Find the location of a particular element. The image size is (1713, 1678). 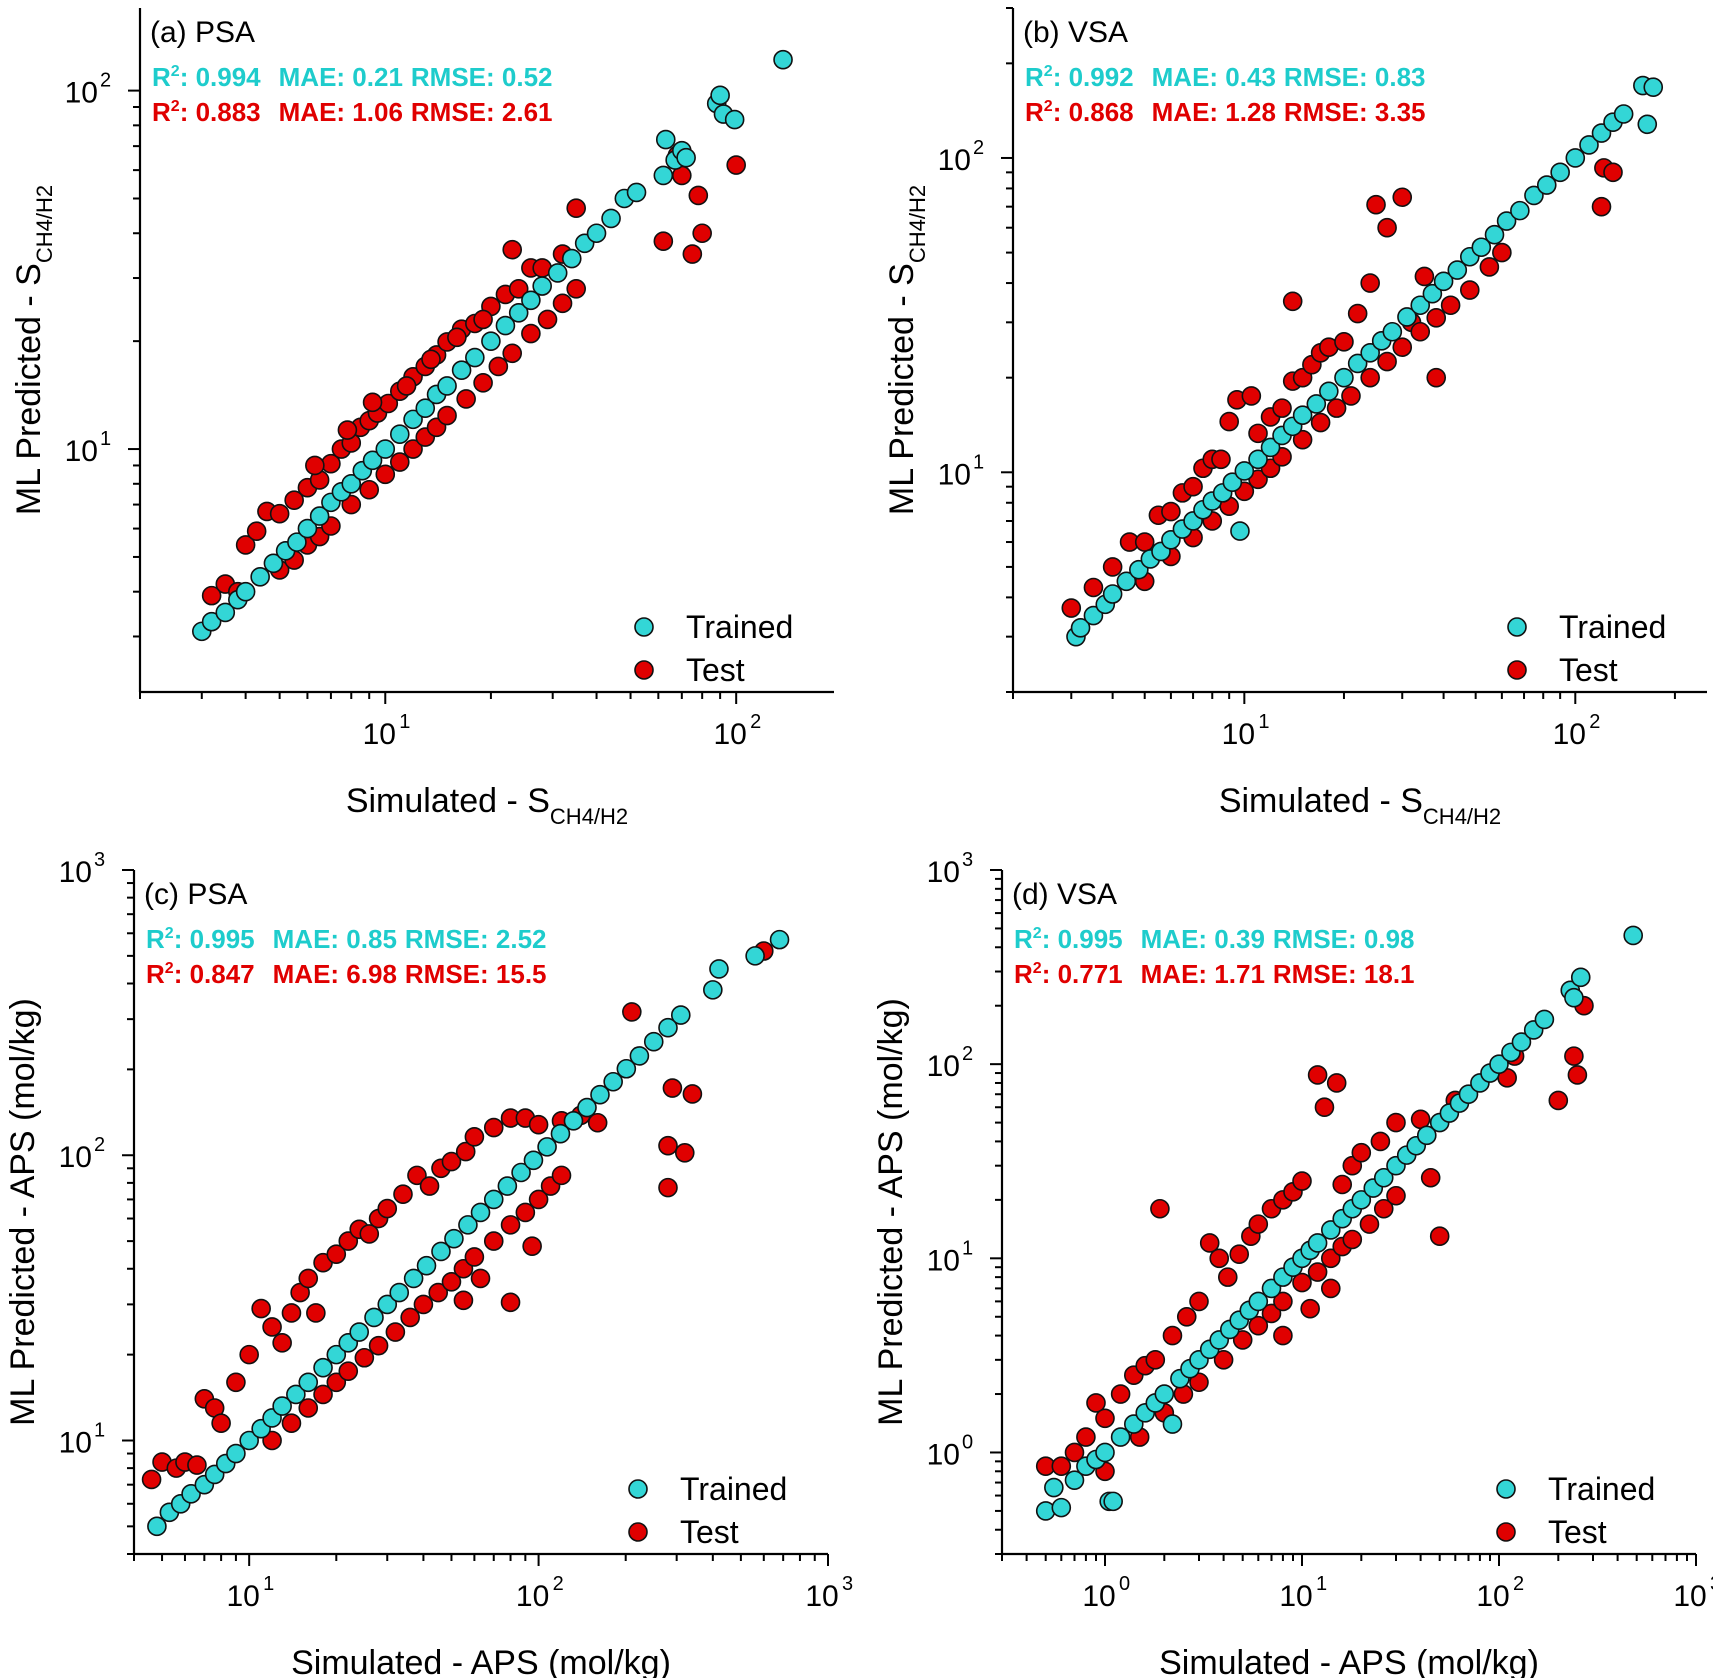

test-stats-line: R2: 0.883 MAE: 1.06 RMSE: 2.61 is located at coordinates (352, 112).